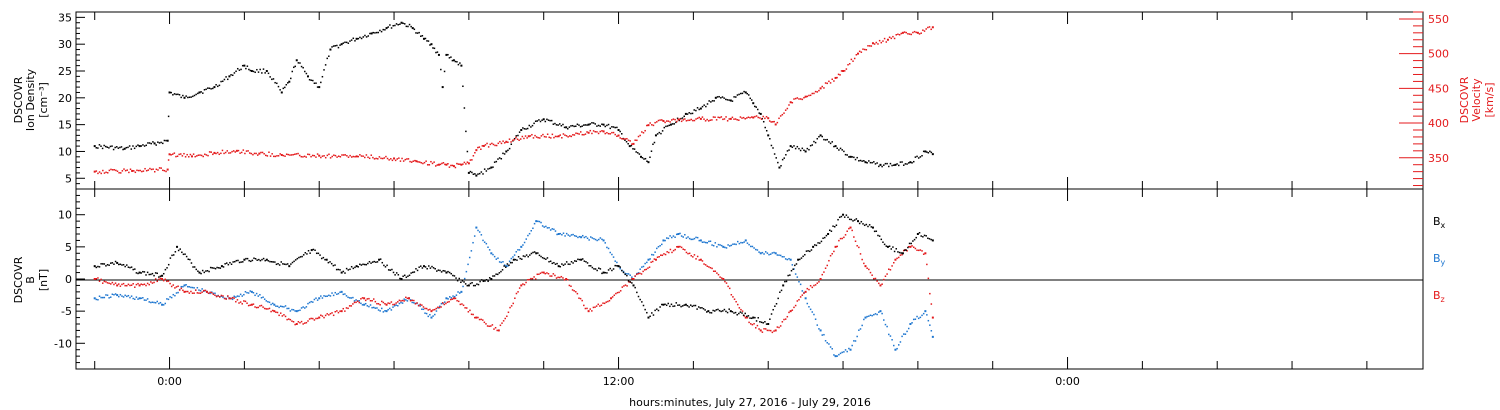 This screenshot has width=1500, height=410. Describe the element at coordinates (828, 234) in the screenshot. I see `bx-series-point` at that location.